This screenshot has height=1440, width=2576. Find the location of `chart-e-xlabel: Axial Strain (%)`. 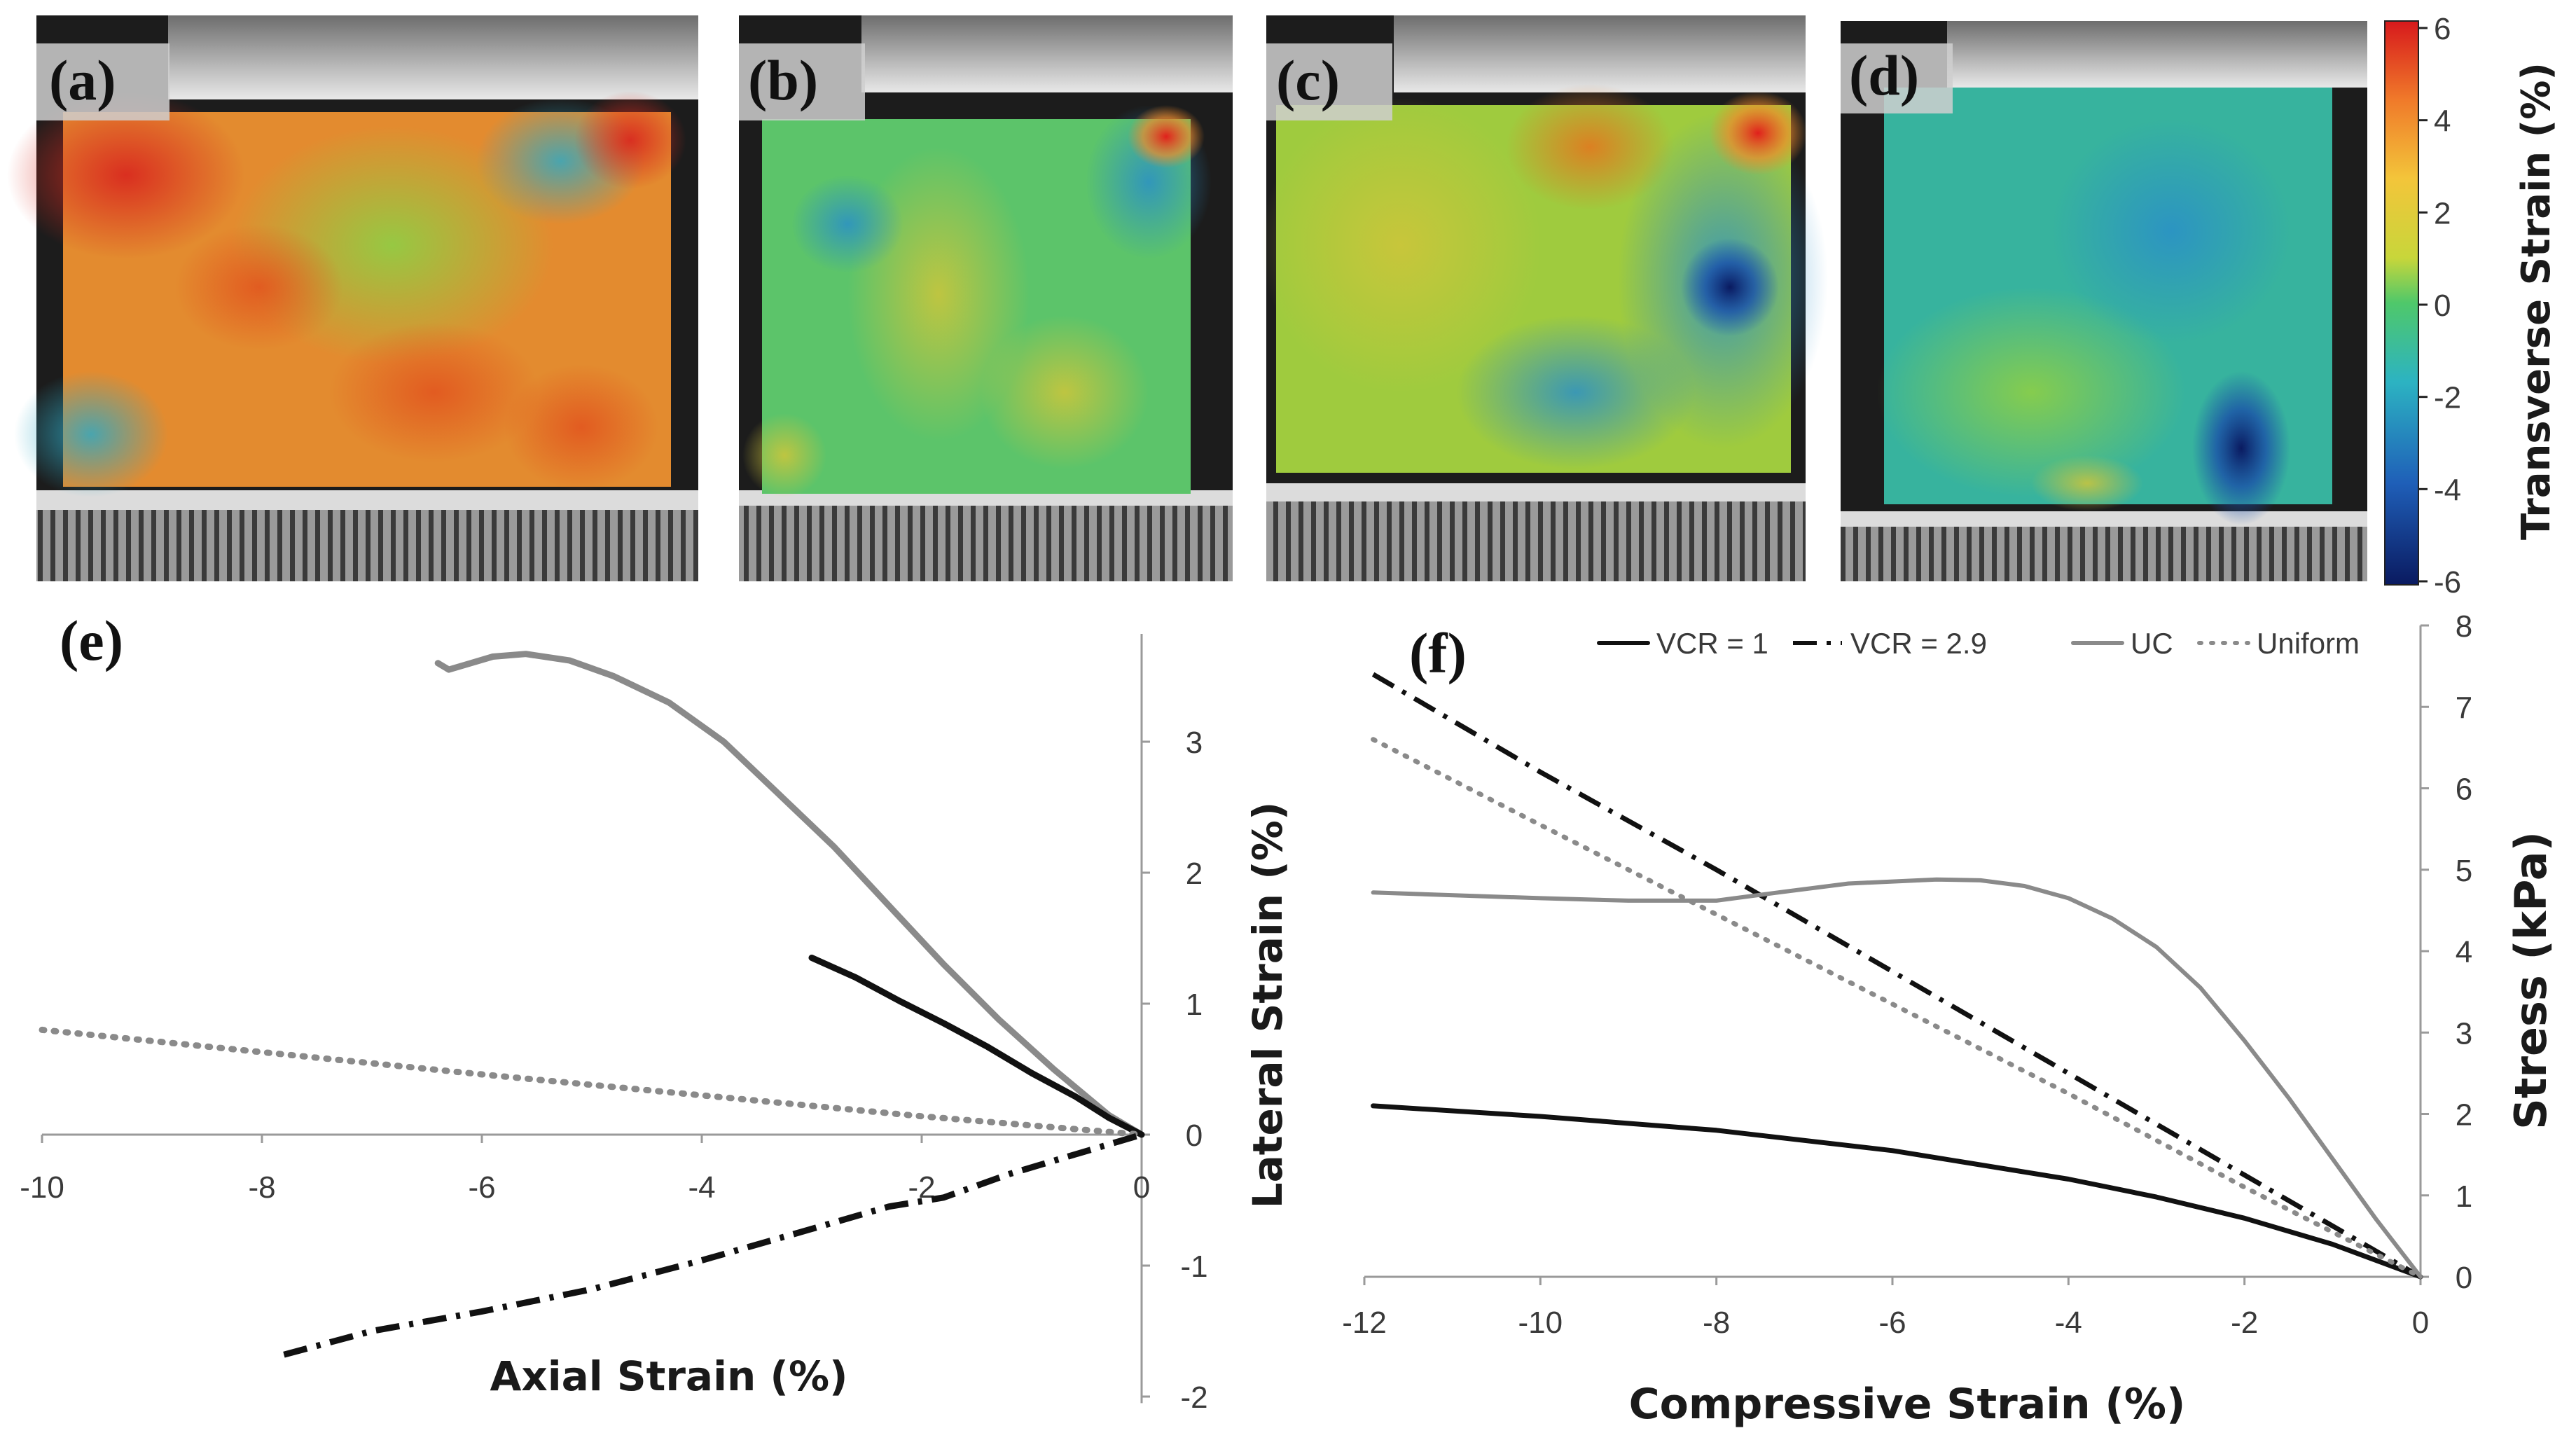

chart-e-xlabel: Axial Strain (%) is located at coordinates (669, 1376).